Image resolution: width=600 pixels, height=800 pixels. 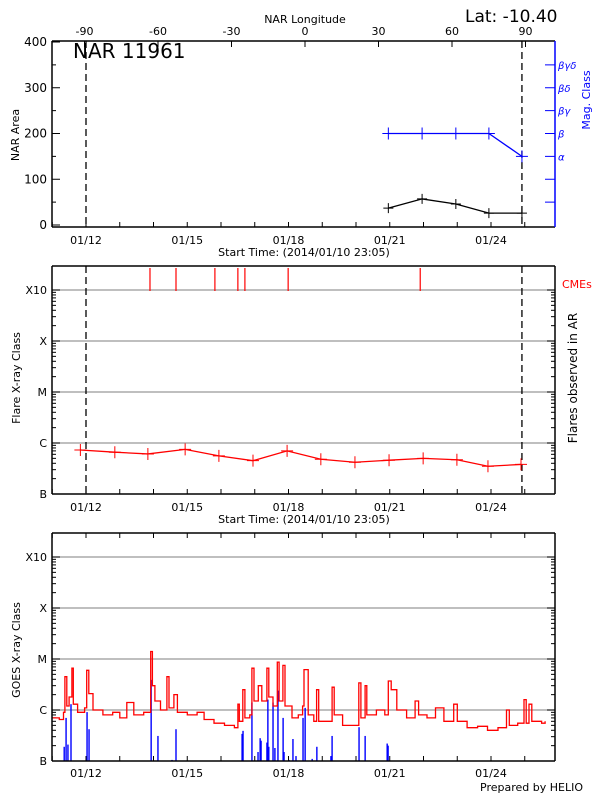 What do you see at coordinates (379, 31) in the screenshot?
I see `longitude-tick-label: 30` at bounding box center [379, 31].